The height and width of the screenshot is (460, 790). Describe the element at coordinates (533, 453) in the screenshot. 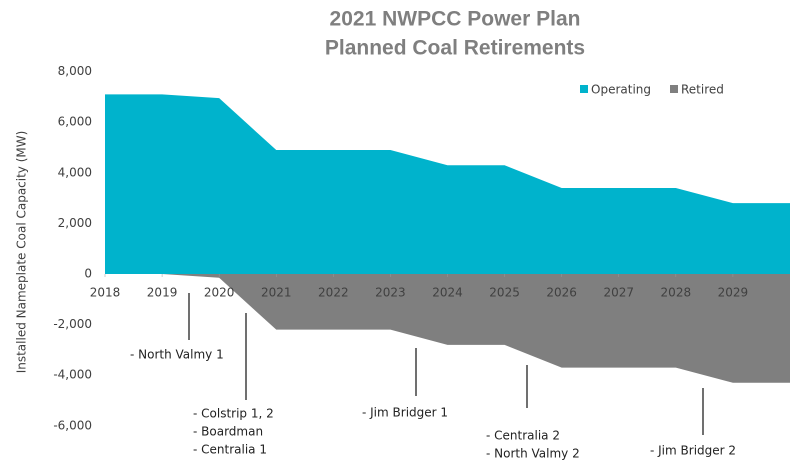

I see `annotation: - North Valmy 2` at that location.